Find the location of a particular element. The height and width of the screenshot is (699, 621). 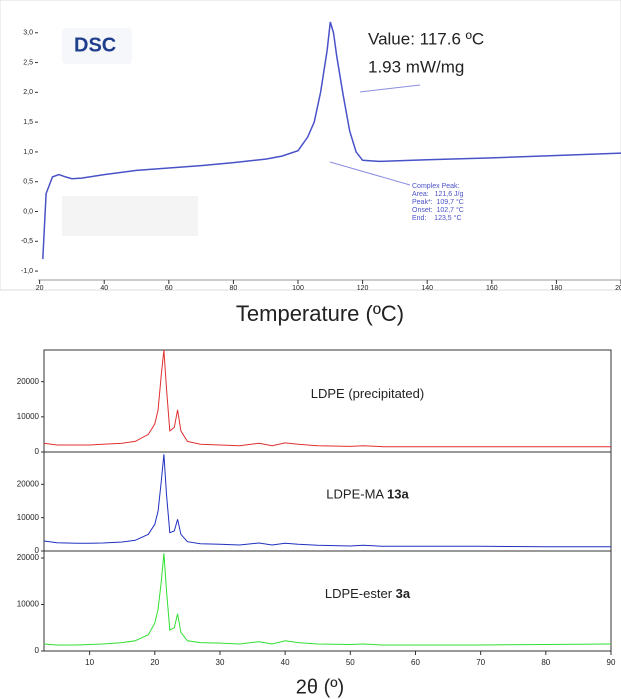

y-tick-label: 0,5 is located at coordinates (28, 182).